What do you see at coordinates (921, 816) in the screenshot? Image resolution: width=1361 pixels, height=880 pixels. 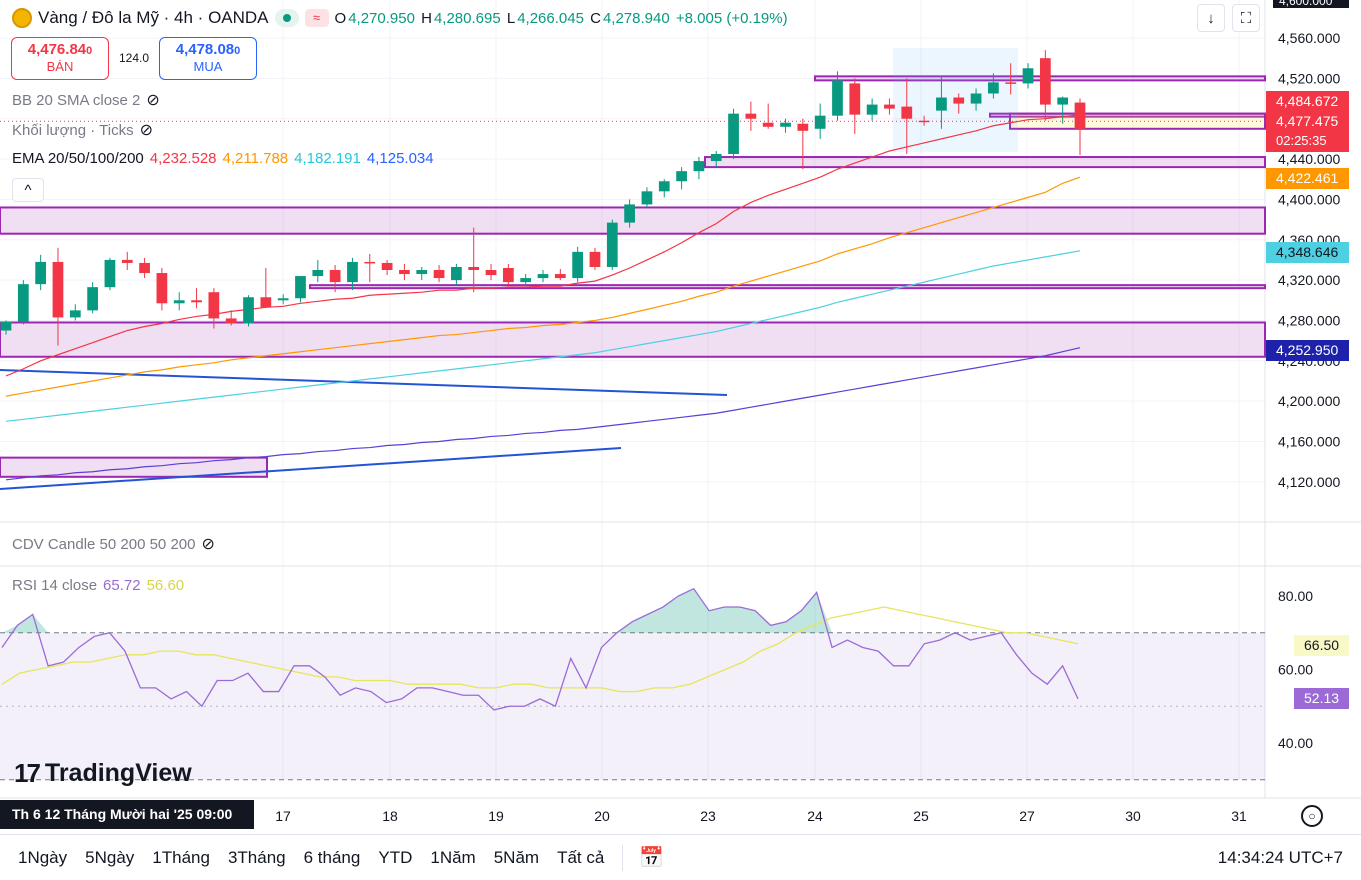 I see `time-axis-tick: 25` at bounding box center [921, 816].